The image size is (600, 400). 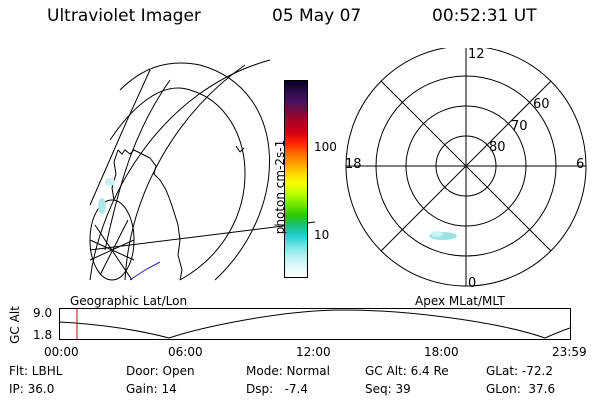 I want to click on date-label: 05 May 07, so click(x=317, y=16).